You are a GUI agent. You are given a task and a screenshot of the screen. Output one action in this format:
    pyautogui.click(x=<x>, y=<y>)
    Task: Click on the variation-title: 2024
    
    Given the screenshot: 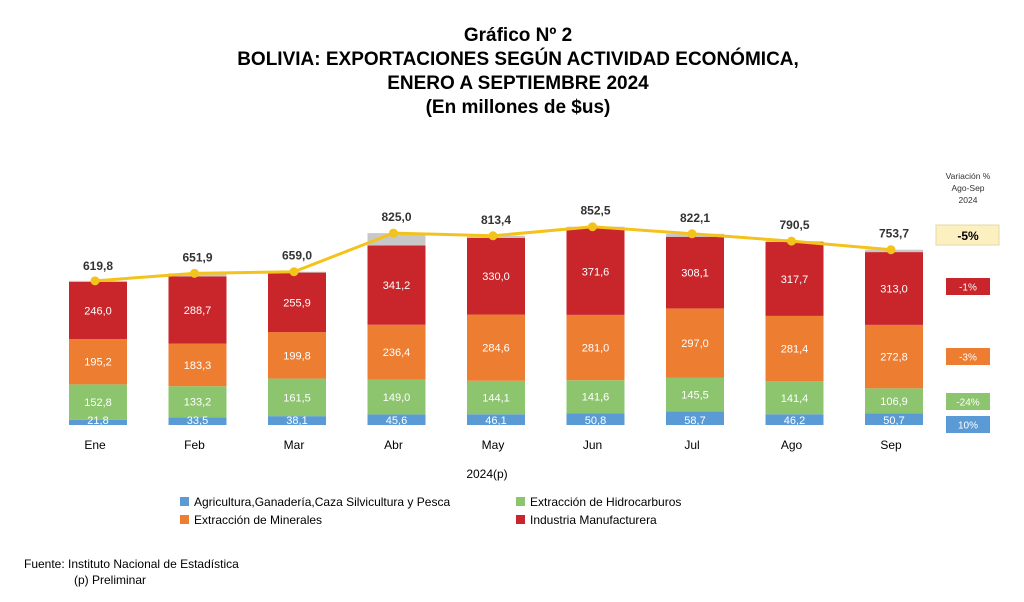 What is the action you would take?
    pyautogui.click(x=968, y=200)
    